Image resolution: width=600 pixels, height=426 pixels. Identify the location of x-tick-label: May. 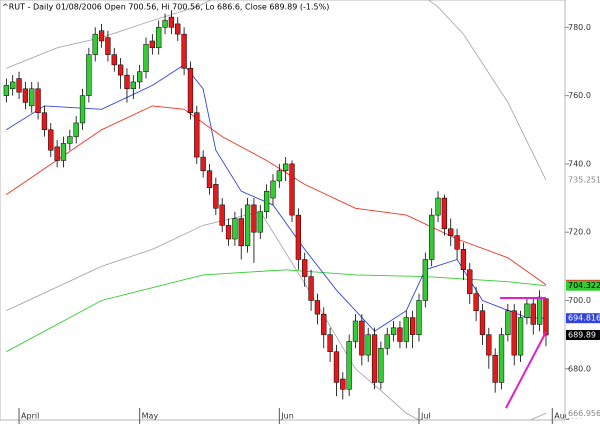
(150, 416).